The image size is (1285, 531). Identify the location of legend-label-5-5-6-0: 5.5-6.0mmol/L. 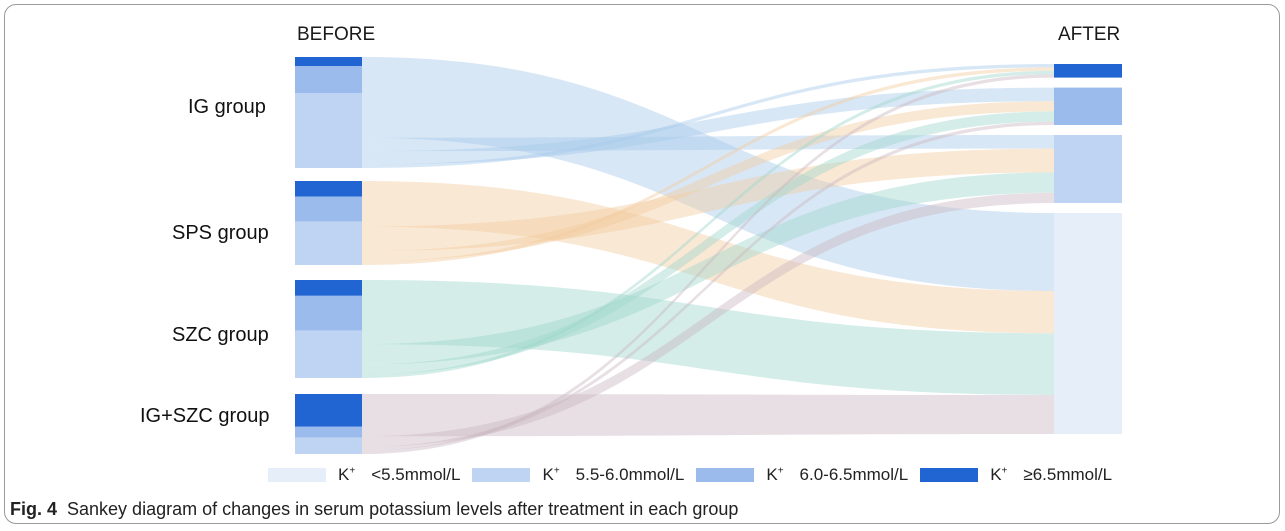
(630, 474).